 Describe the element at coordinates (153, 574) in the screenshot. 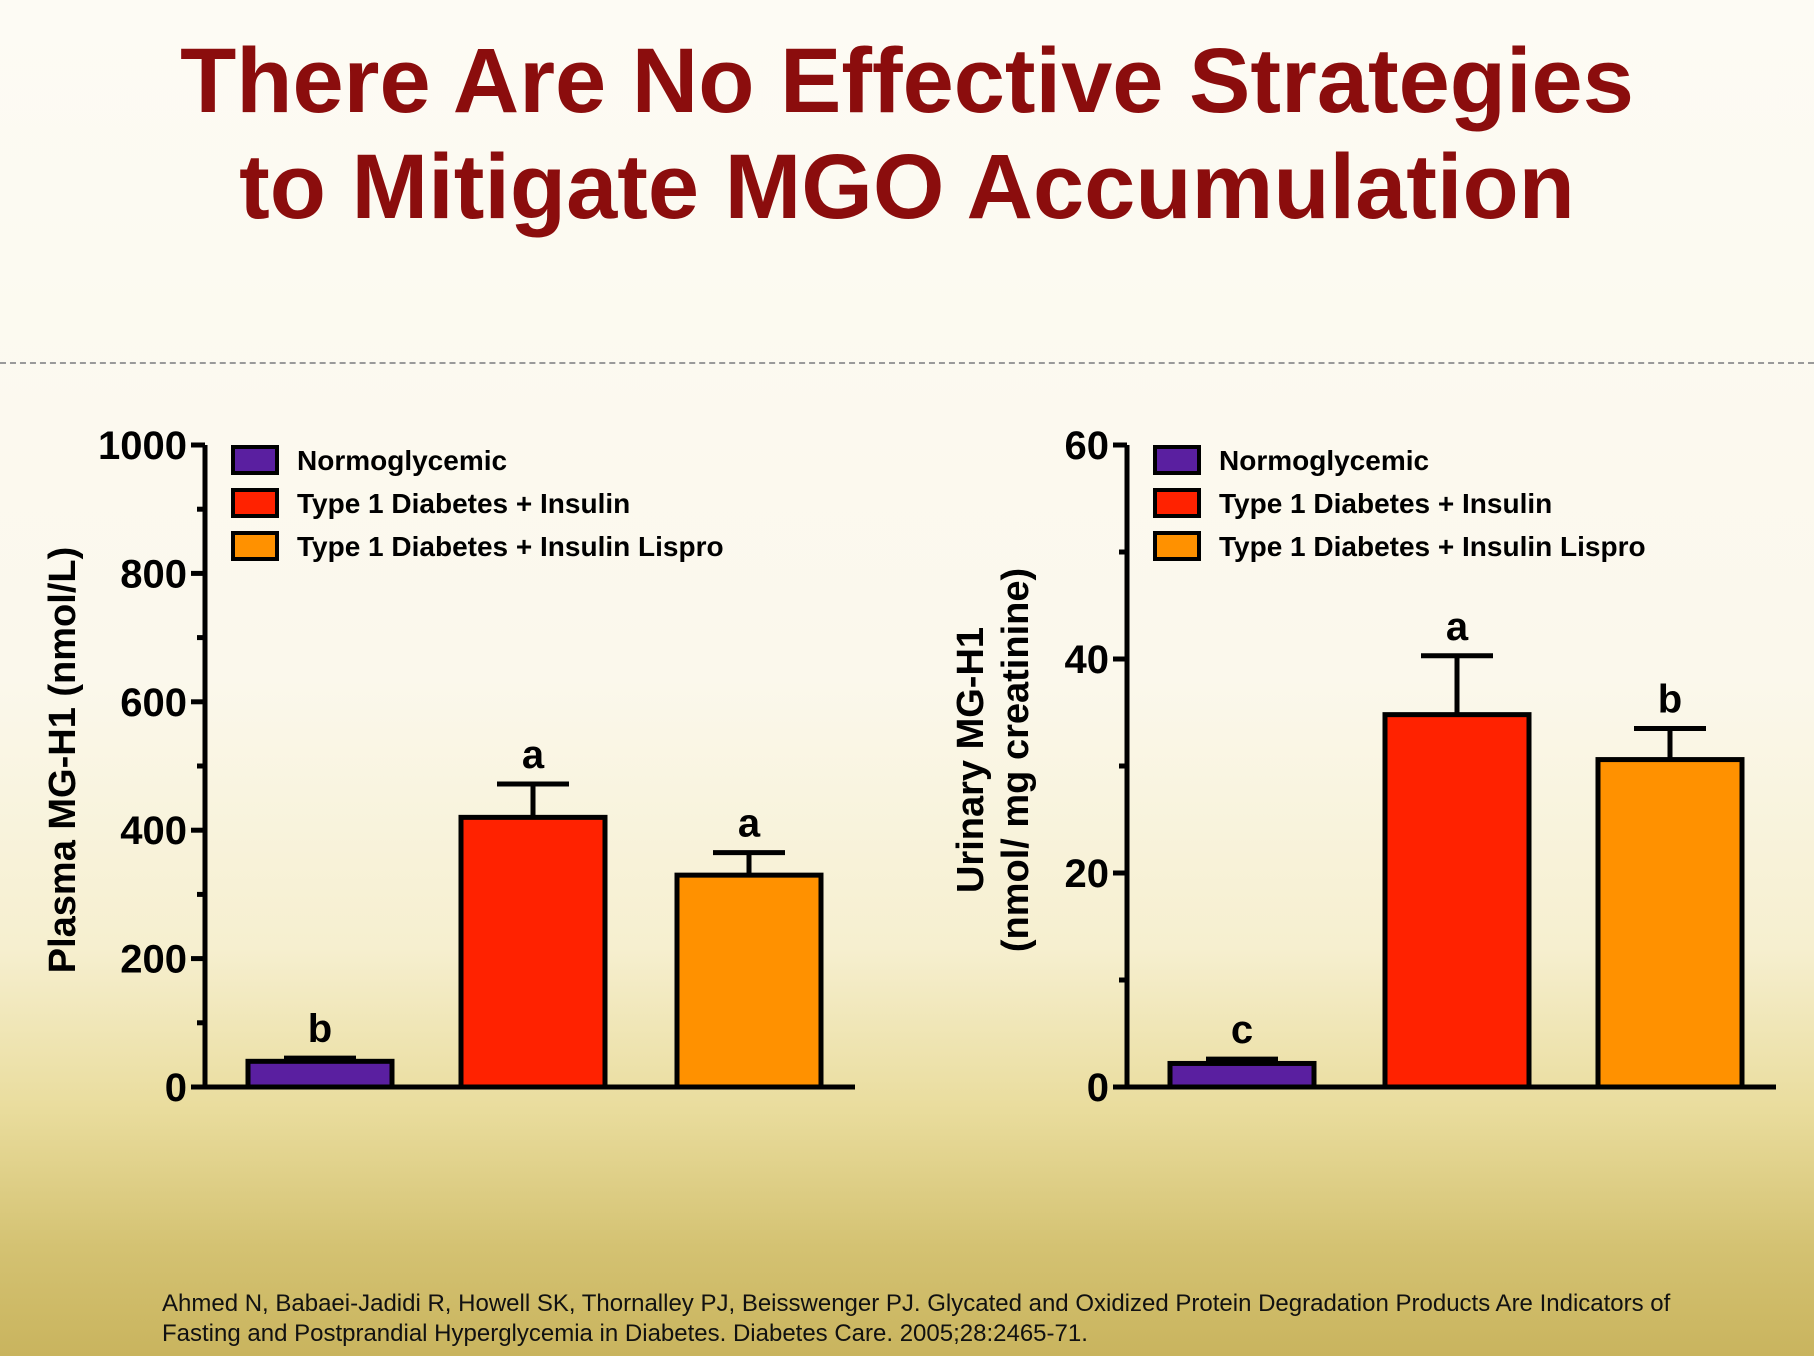

I see `y-tick-label: 800` at that location.